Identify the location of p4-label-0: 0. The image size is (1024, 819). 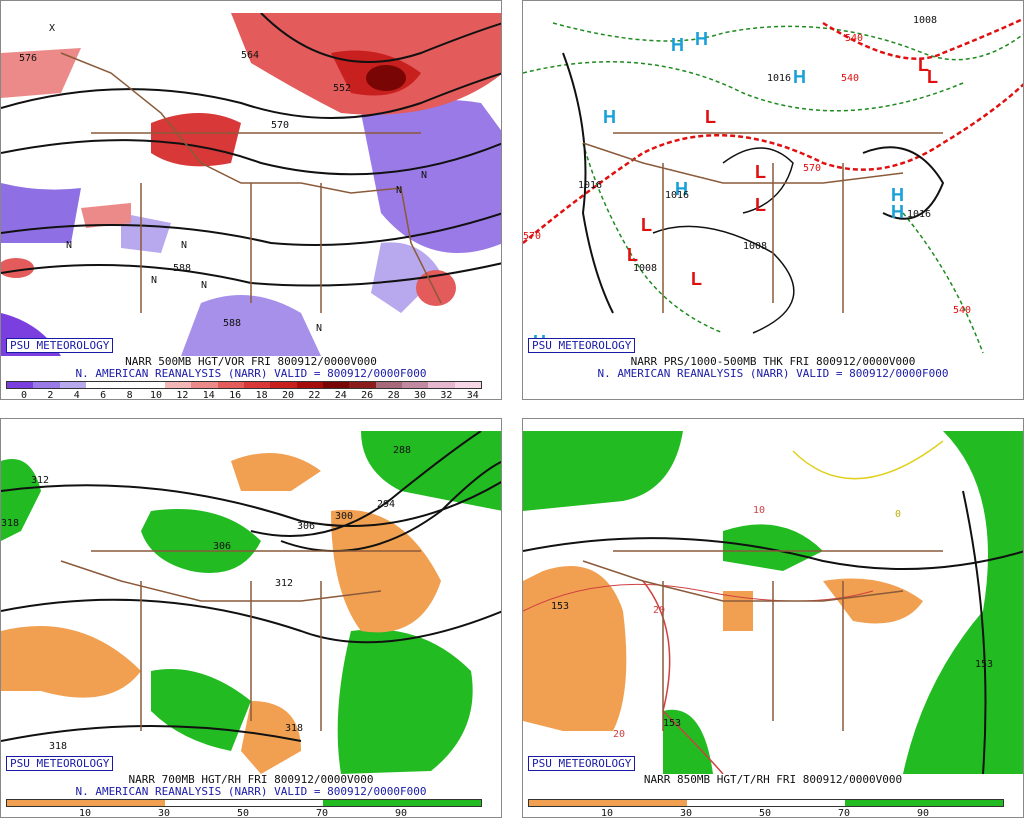
(898, 514).